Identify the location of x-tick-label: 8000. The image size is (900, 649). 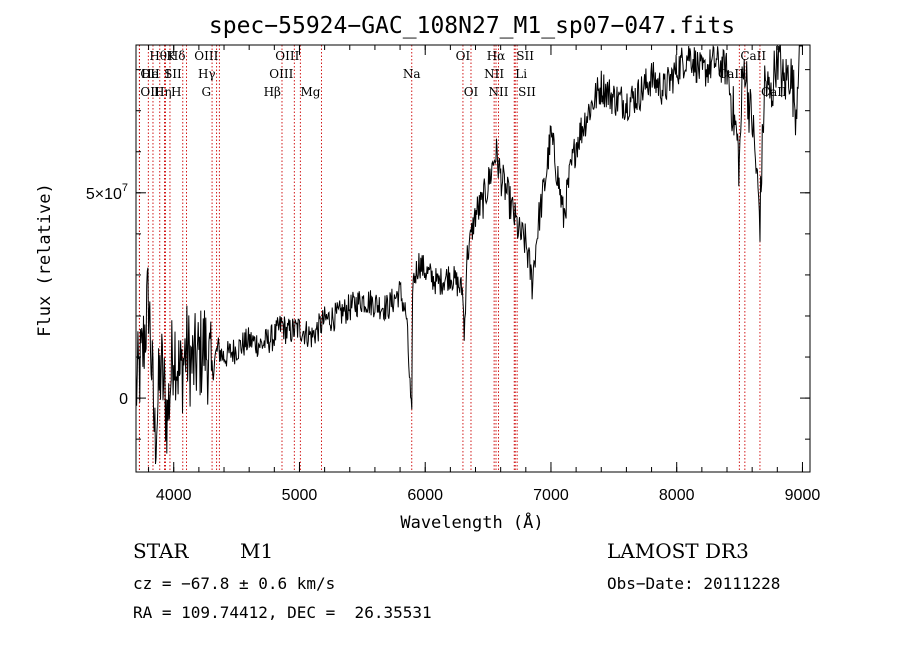
(677, 495).